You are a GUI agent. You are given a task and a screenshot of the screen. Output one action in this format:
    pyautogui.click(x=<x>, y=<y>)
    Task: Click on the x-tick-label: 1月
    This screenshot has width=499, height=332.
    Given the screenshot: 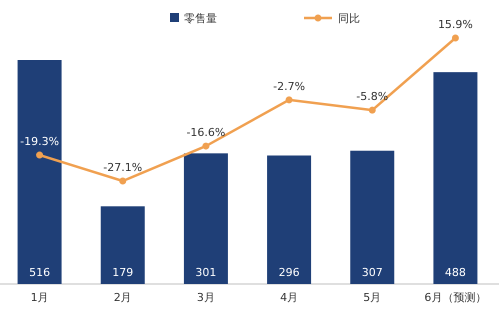 What is the action you would take?
    pyautogui.click(x=39, y=297)
    